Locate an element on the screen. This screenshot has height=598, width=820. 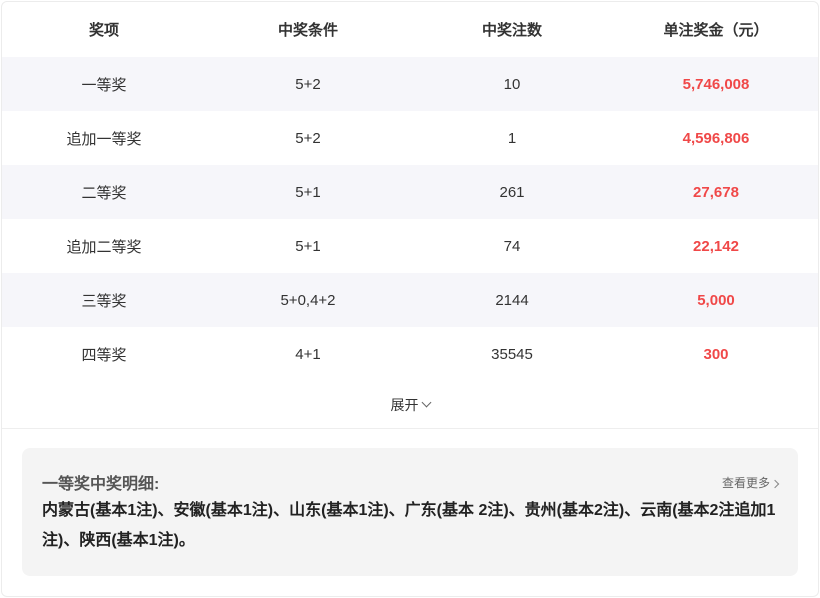
table-row: 追加一等奖 5+2 1 4,596,806 is located at coordinates (410, 138).